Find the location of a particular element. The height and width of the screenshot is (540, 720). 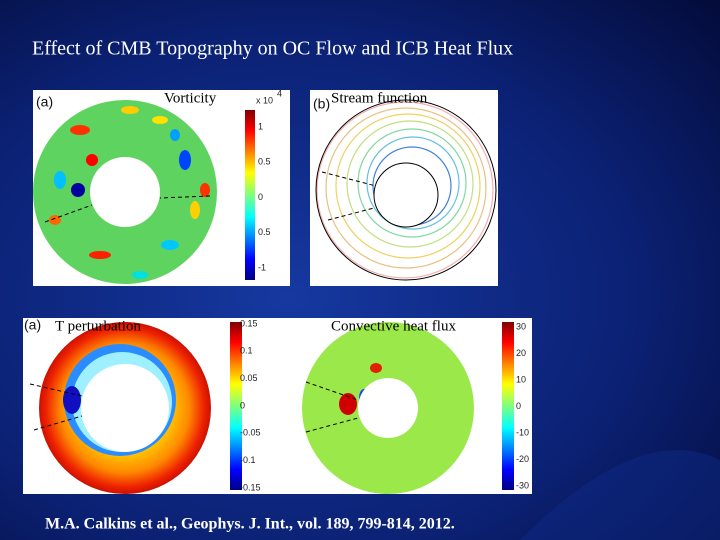

colorbar-multiplier: x 10 is located at coordinates (264, 100).